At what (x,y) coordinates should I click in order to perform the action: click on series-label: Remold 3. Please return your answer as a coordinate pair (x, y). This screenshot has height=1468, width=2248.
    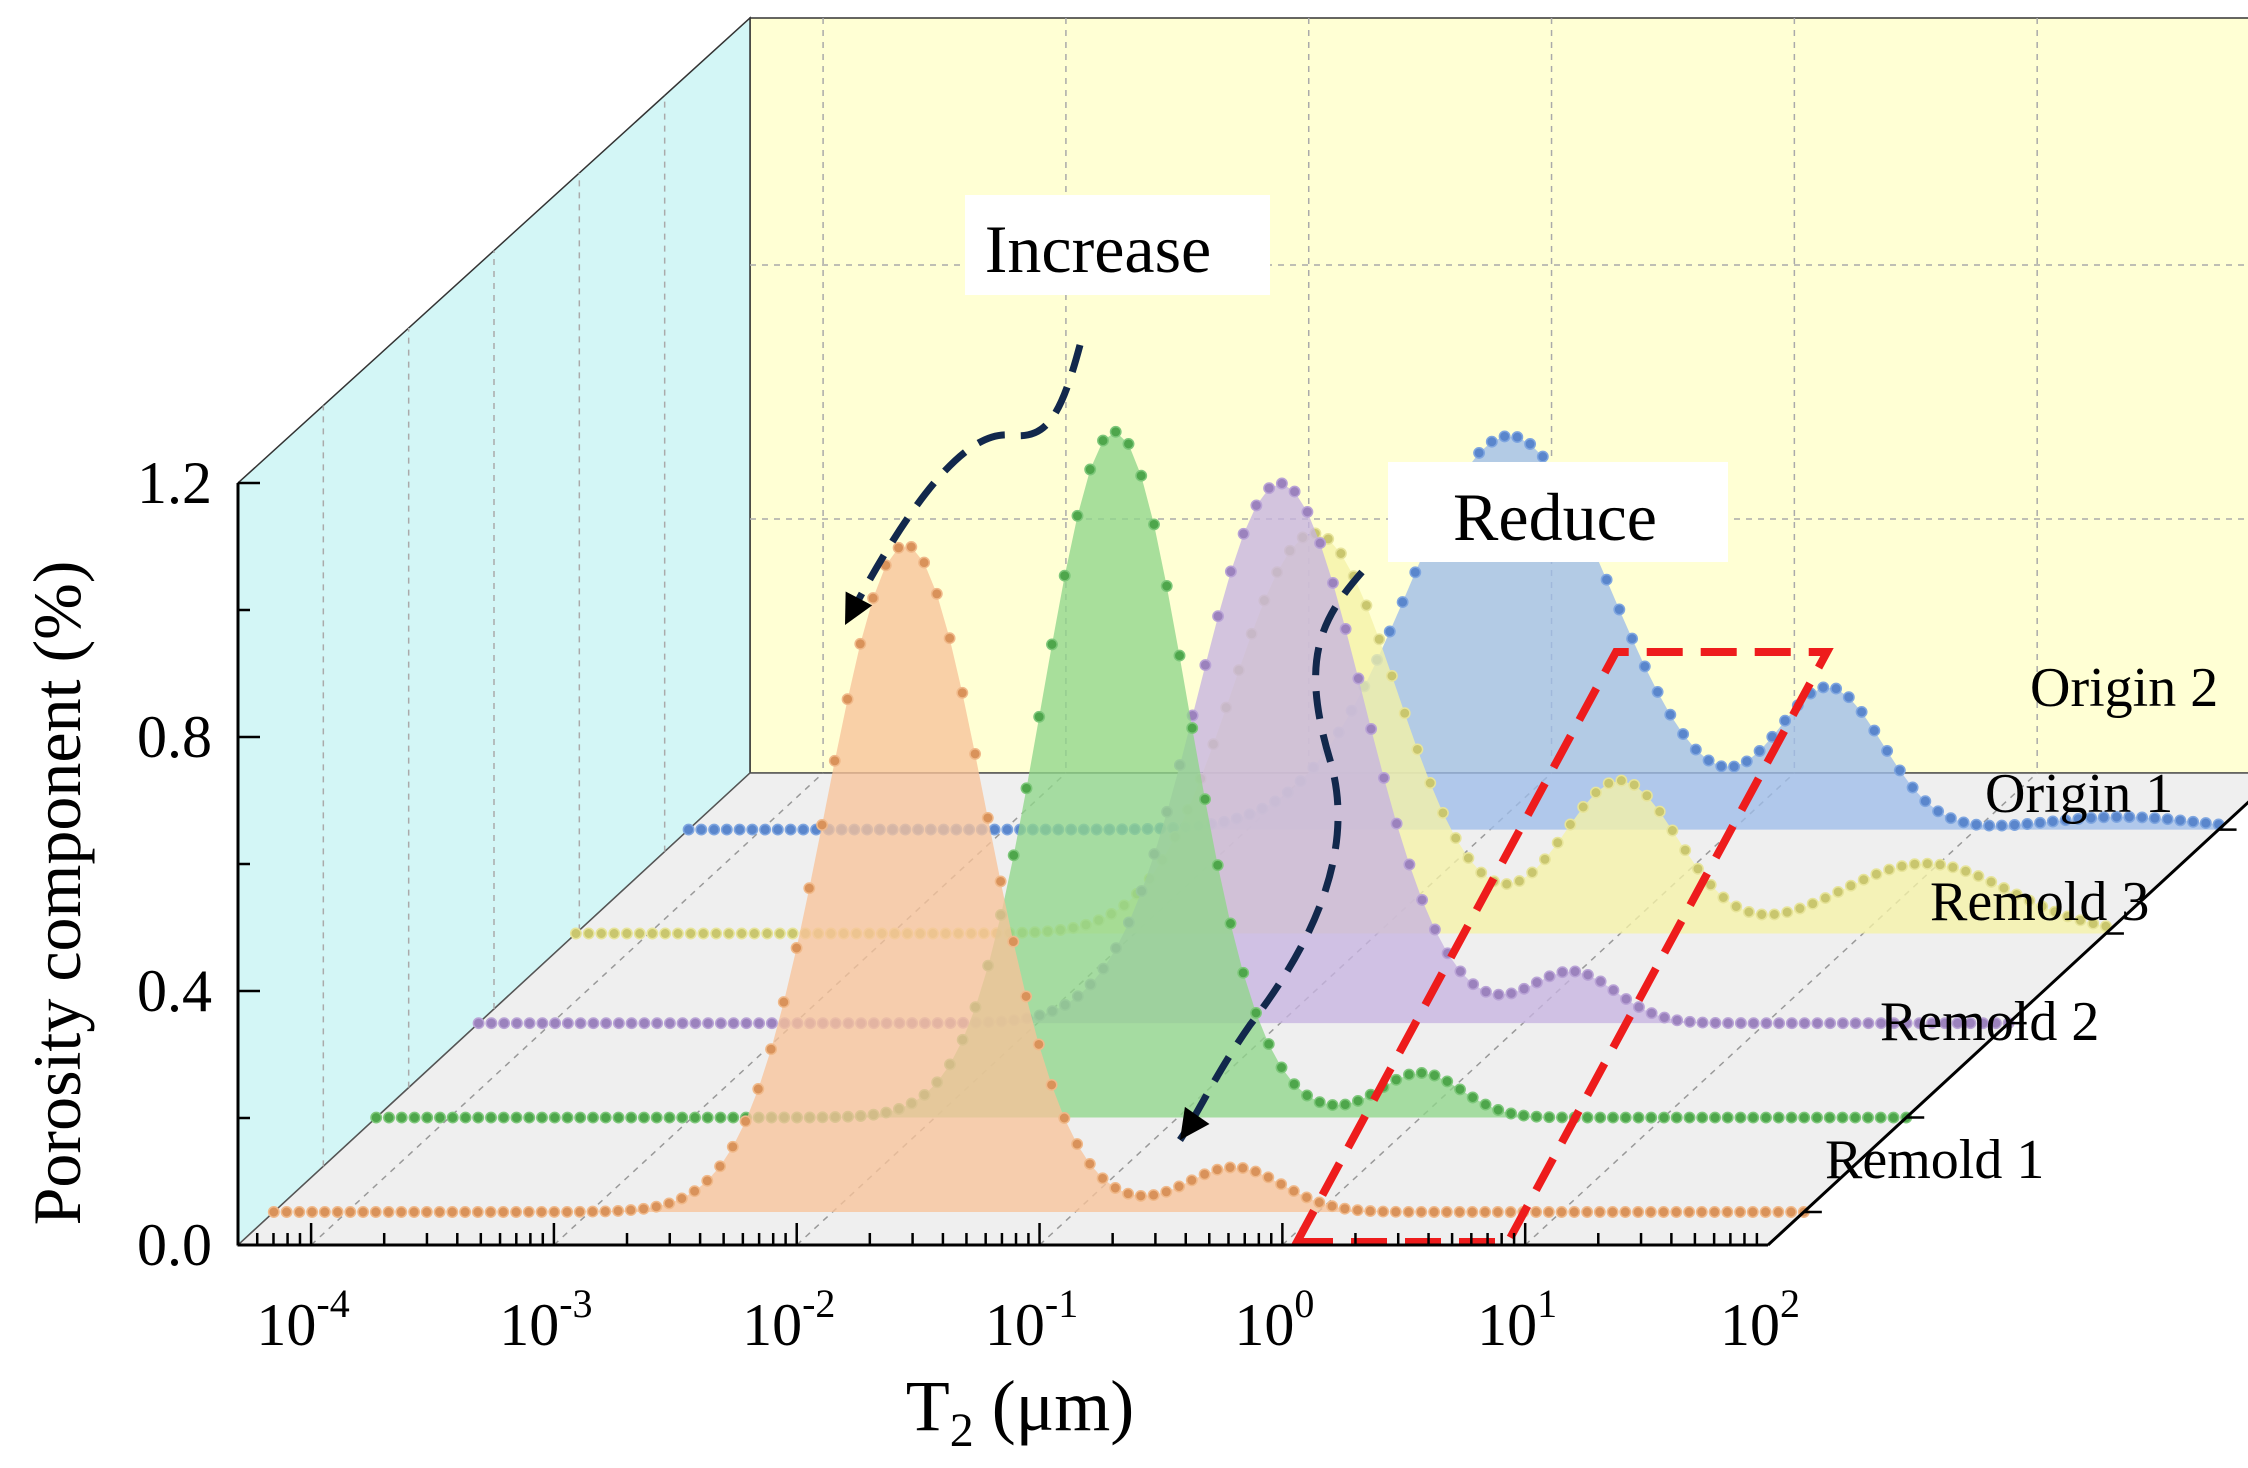
    Looking at the image, I should click on (2039, 902).